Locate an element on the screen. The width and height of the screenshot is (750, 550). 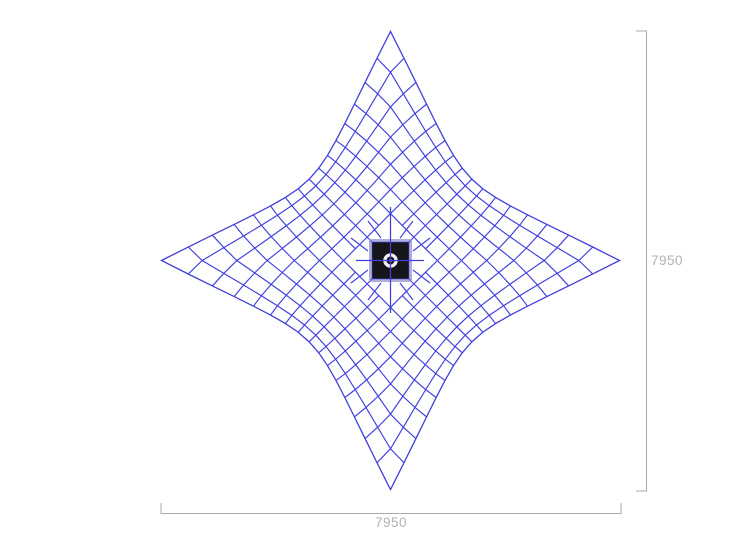
width-dimension-label: 7950 is located at coordinates (391, 522).